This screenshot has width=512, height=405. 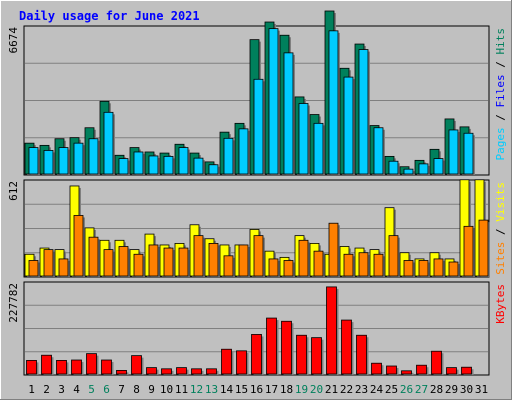 What do you see at coordinates (13, 303) in the screenshot?
I see `y-max-label: 227782` at bounding box center [13, 303].